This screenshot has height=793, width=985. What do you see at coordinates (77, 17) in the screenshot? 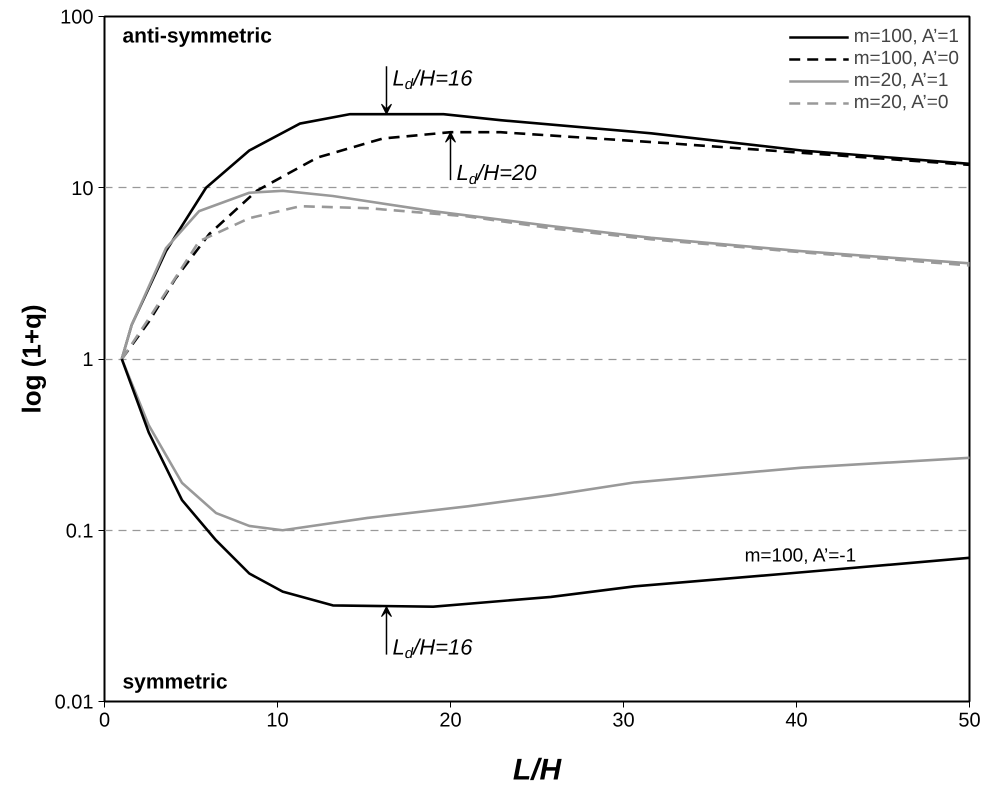
I see `y-tick-label: 100` at bounding box center [77, 17].